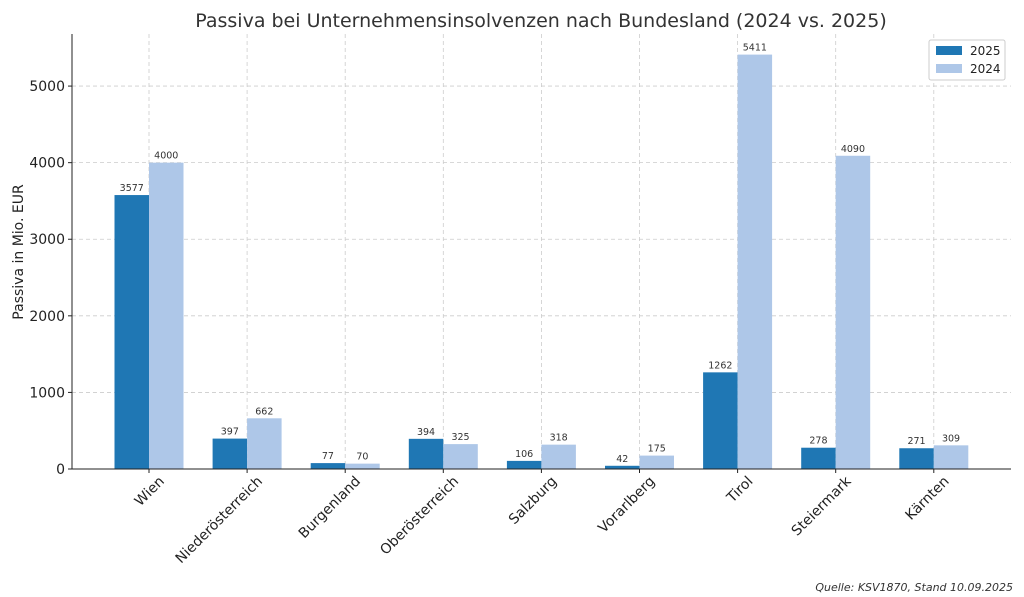 Image resolution: width=1024 pixels, height=597 pixels. Describe the element at coordinates (264, 443) in the screenshot. I see `bar-niederosterreich-2024` at that location.